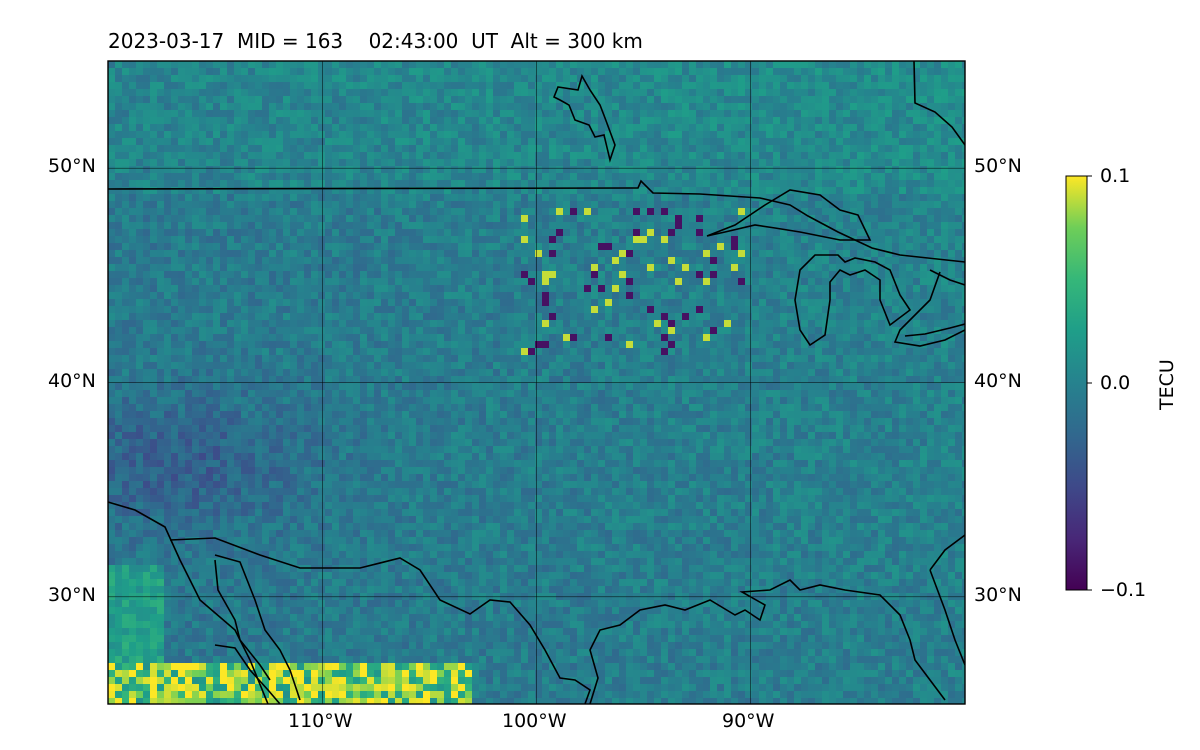 This screenshot has height=750, width=1200. Describe the element at coordinates (536, 221) in the screenshot. I see `us-canada-border` at that location.